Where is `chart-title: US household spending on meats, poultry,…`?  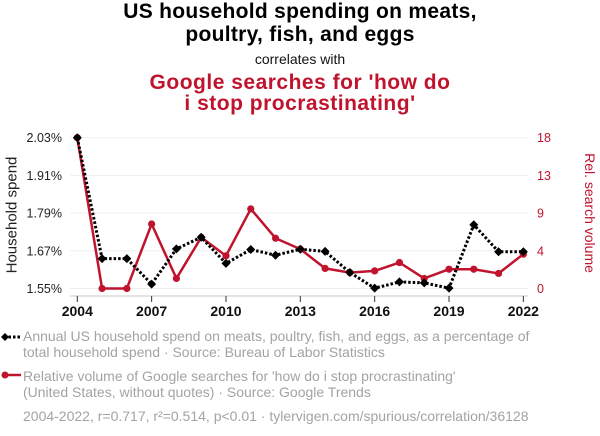 chart-title: US household spending on meats, poultry,… is located at coordinates (300, 23).